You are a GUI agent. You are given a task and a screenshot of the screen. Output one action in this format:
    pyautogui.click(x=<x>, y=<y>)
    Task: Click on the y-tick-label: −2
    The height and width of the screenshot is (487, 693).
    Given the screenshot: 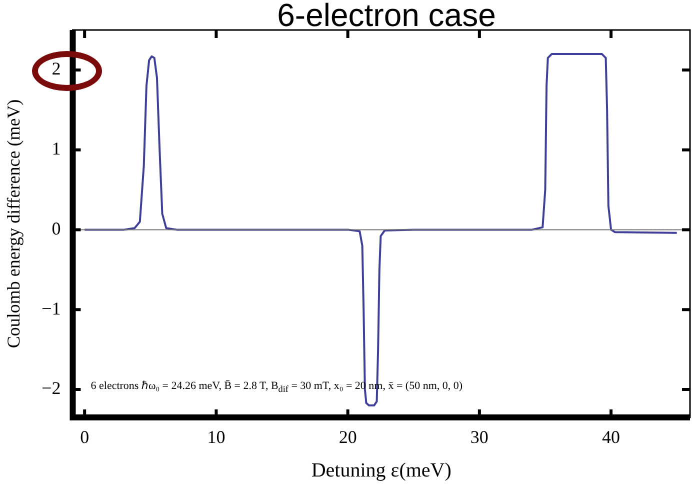 What is the action you would take?
    pyautogui.click(x=51, y=388)
    